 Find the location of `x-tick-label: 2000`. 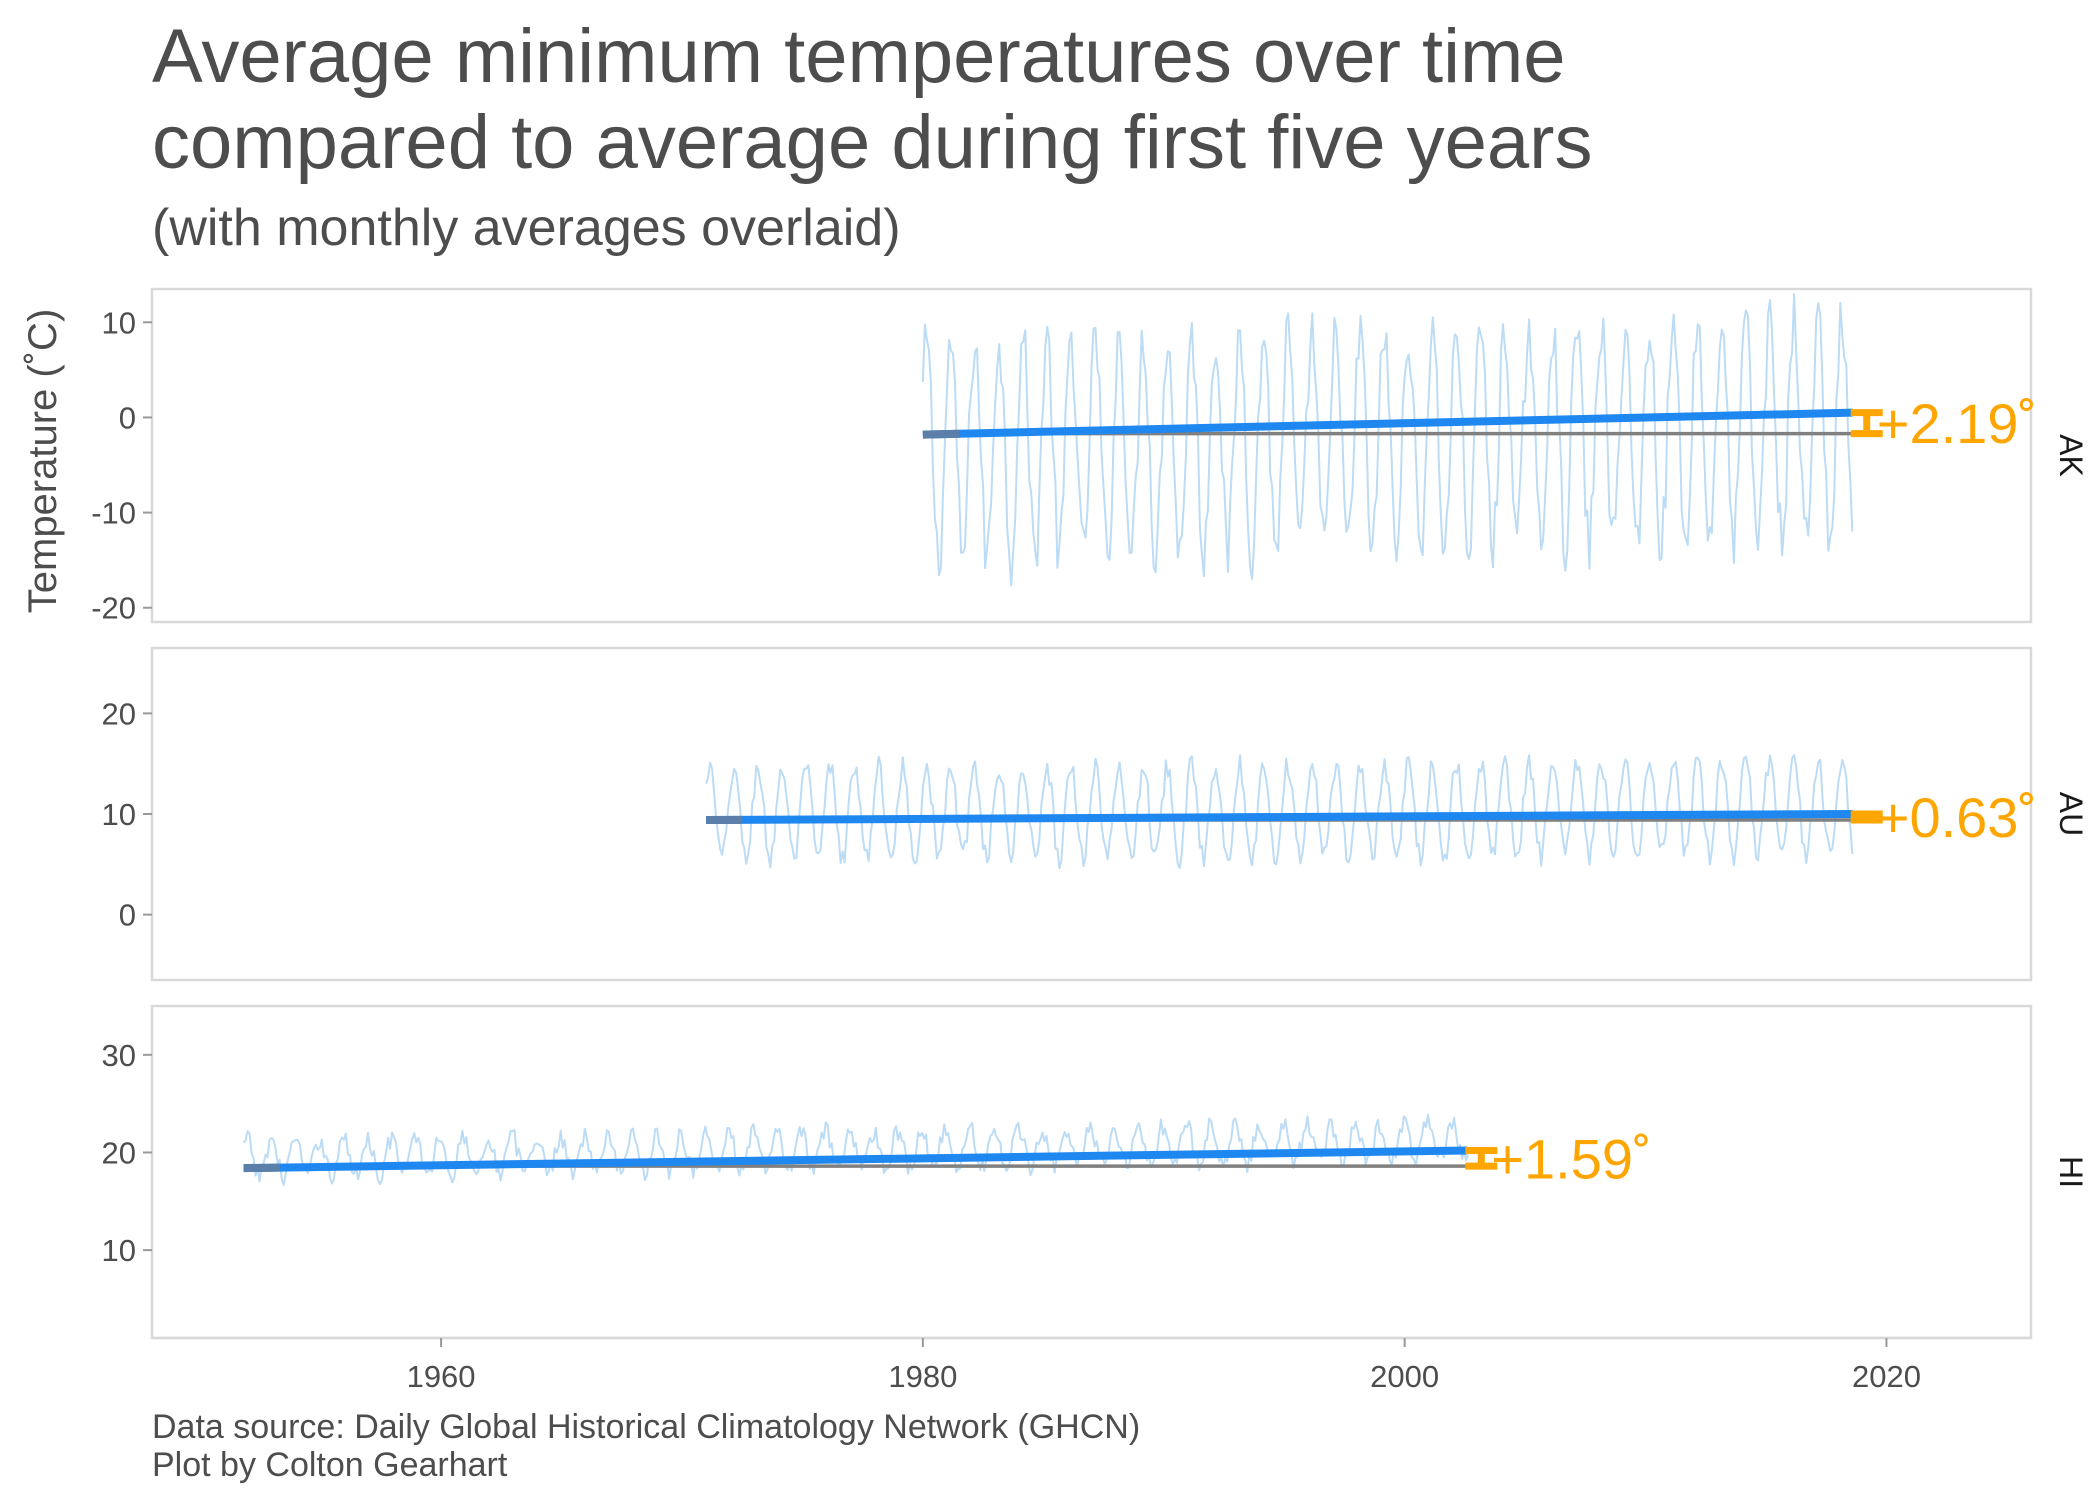

x-tick-label: 2000 is located at coordinates (1404, 1376).